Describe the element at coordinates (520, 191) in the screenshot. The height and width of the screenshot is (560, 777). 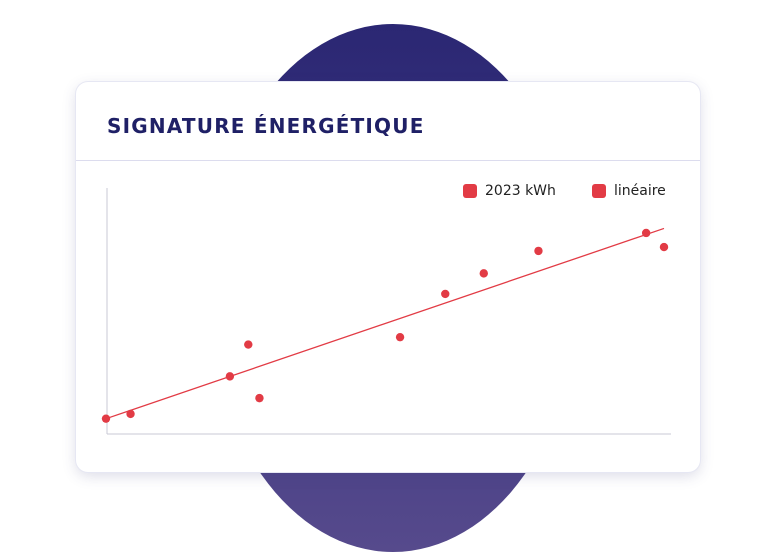
I see `legend-label-2023-kwh: 2023 kWh` at that location.